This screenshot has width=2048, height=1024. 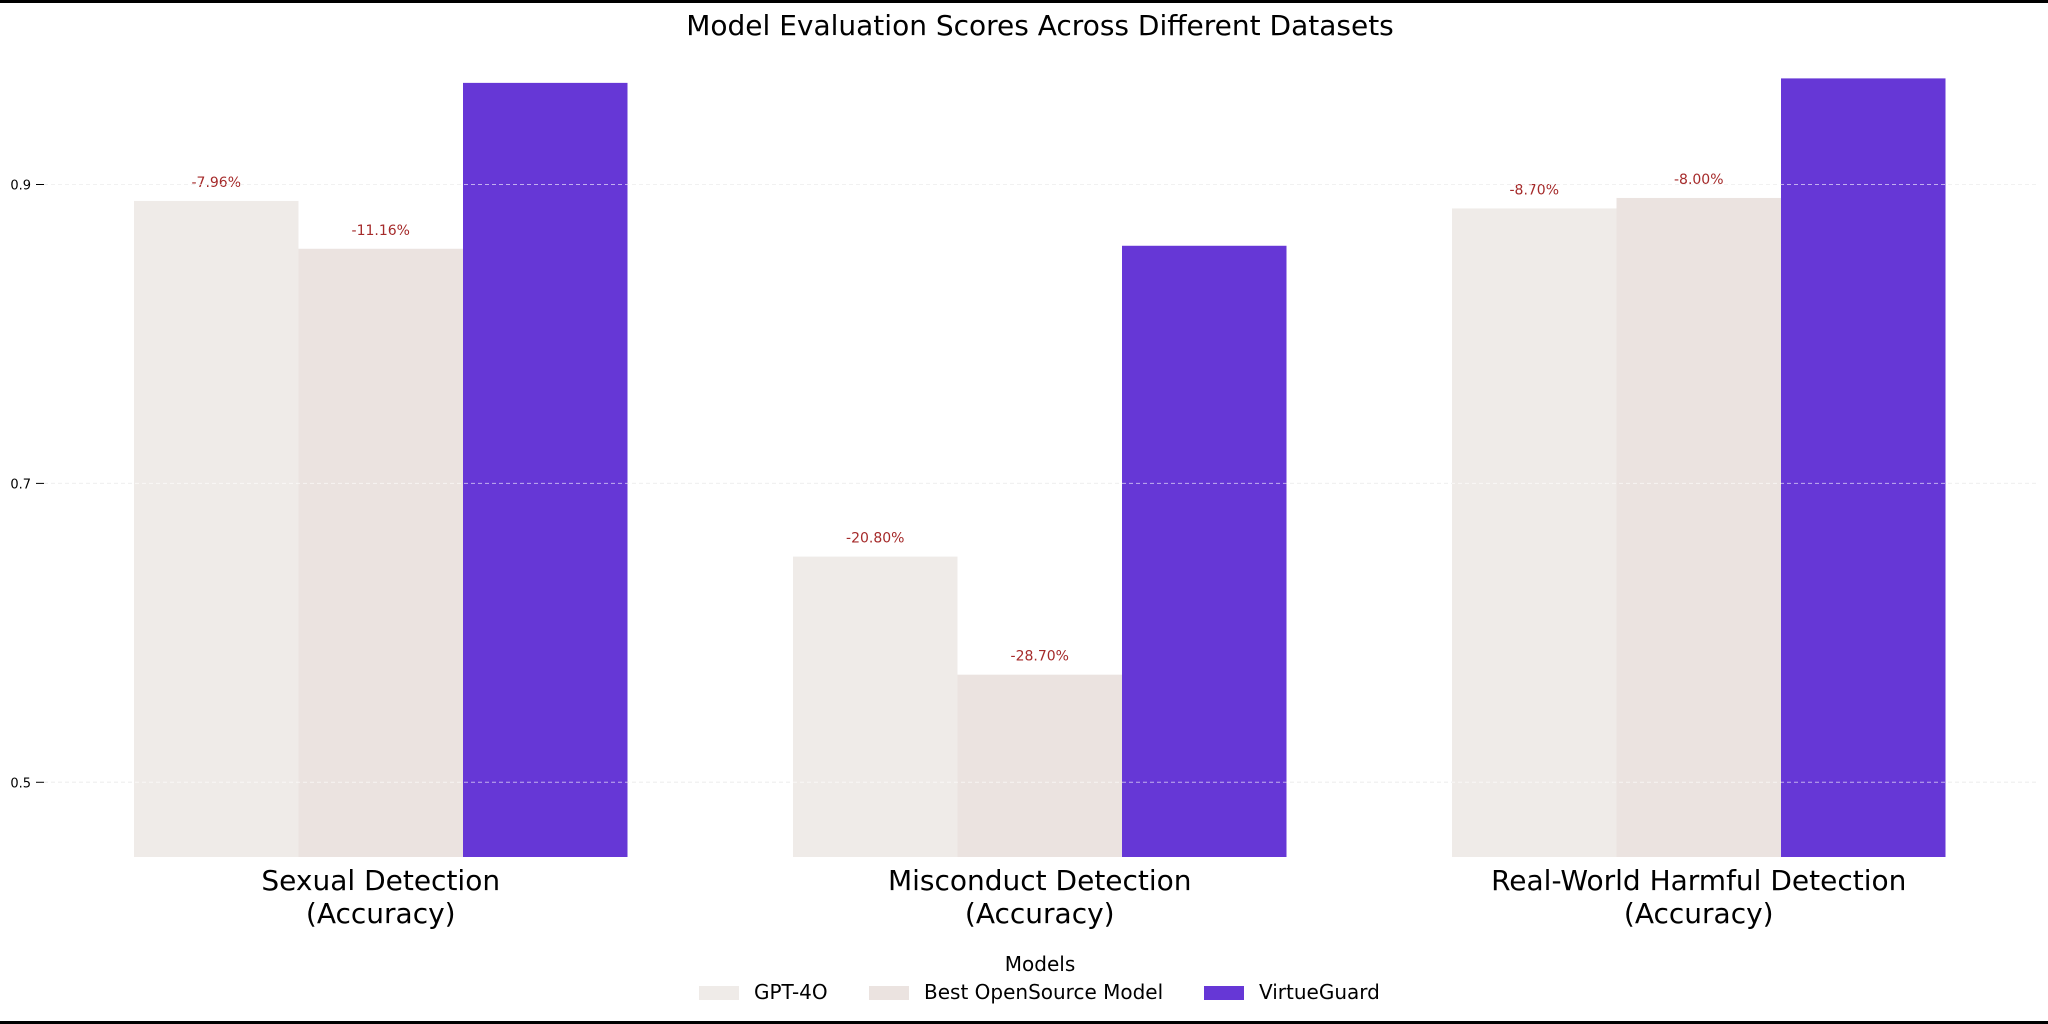 I want to click on bar-data-label: -11.16%, so click(x=381, y=231).